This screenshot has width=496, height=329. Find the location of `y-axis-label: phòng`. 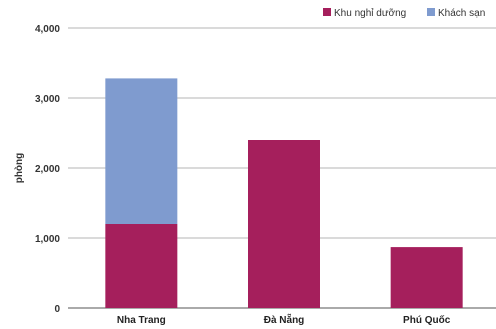

y-axis-label: phòng is located at coordinates (19, 168).